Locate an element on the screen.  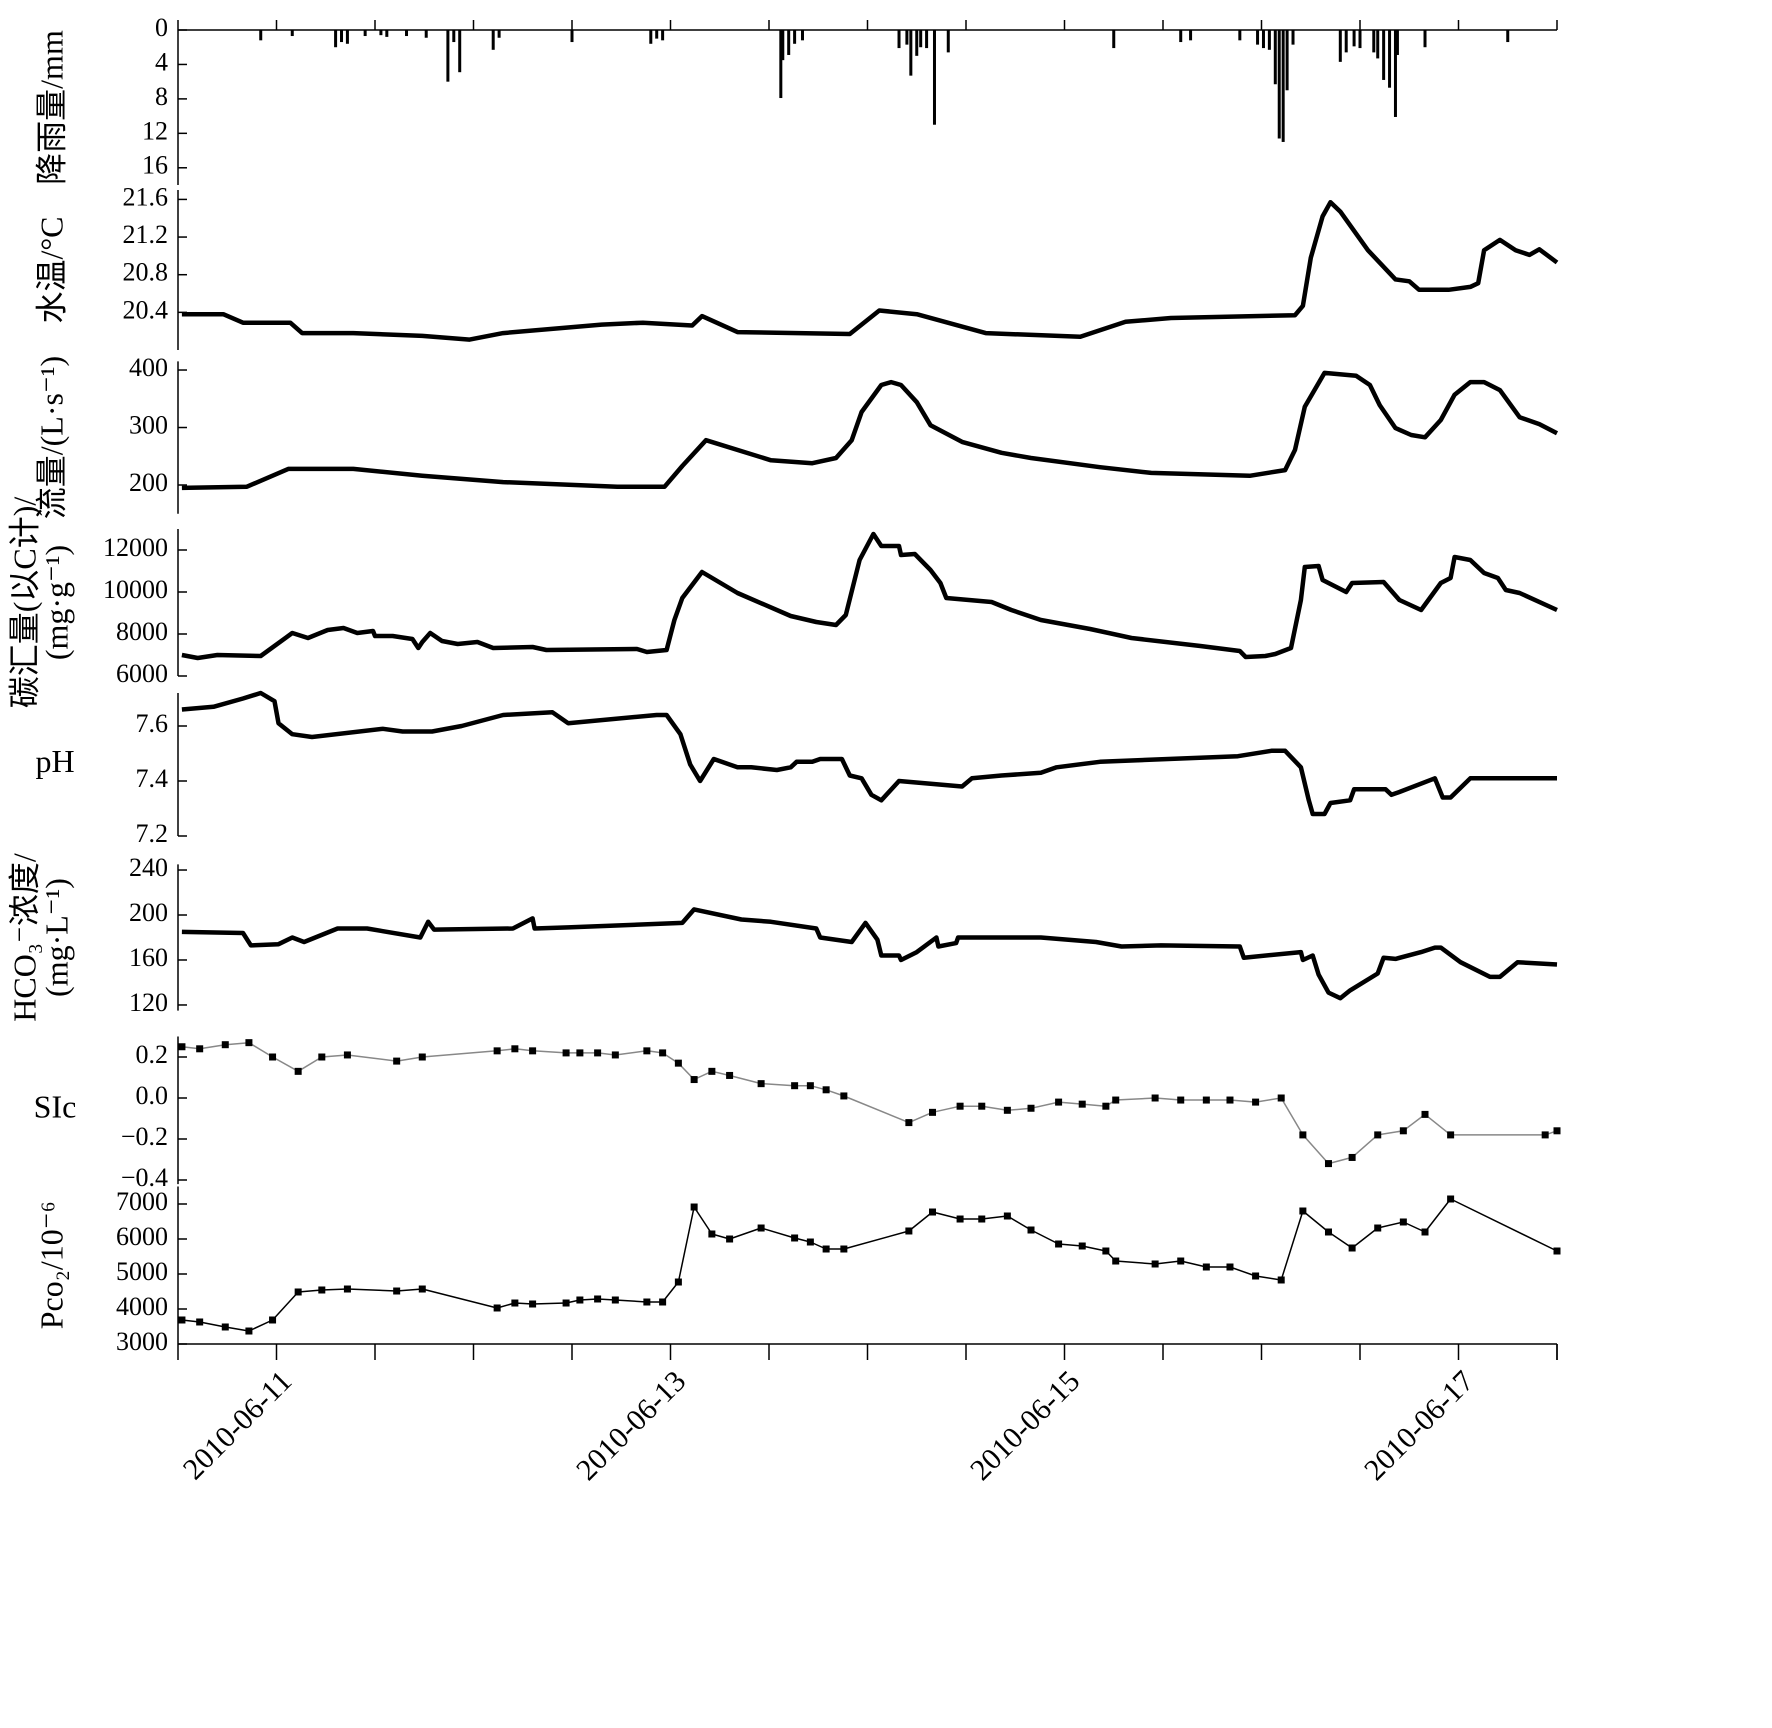
y-axis-label: 碳汇量(以C计)/ is located at coordinates (24, 603).